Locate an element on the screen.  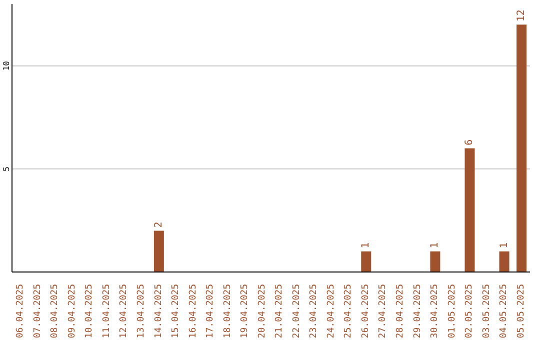
x-tick-label: 04.05.2025 is located at coordinates (504, 311).